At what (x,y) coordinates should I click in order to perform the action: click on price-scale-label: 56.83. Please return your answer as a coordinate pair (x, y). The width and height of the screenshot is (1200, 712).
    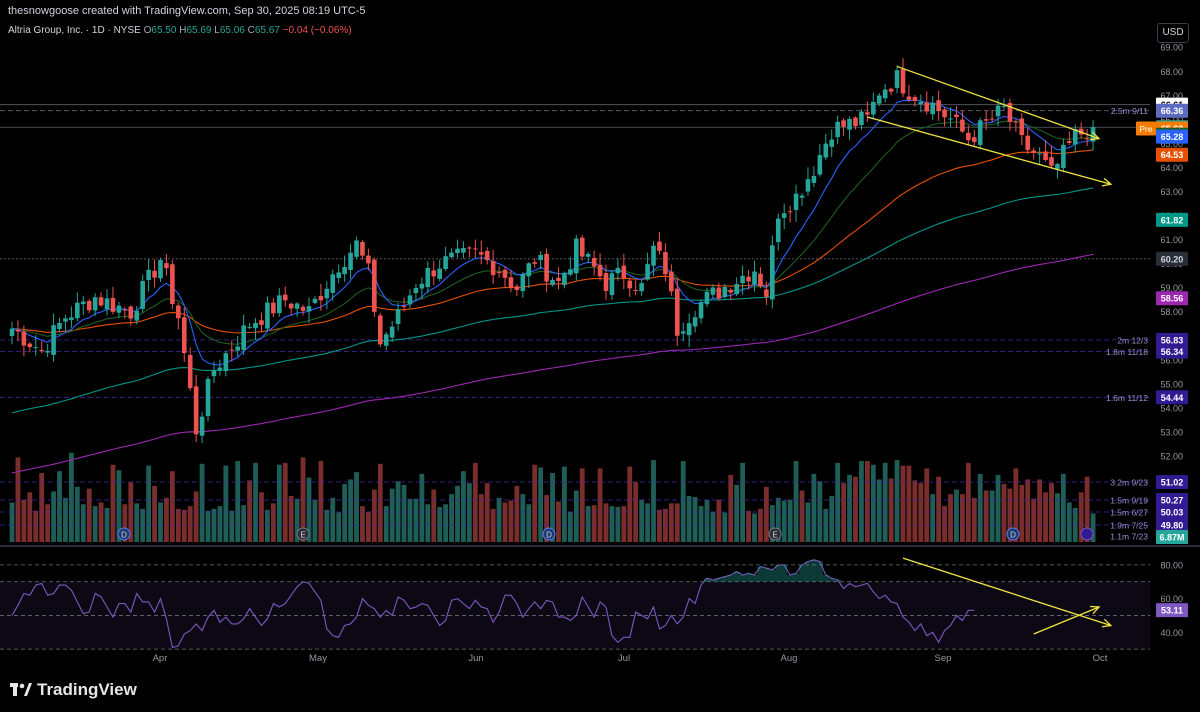
    Looking at the image, I should click on (1172, 339).